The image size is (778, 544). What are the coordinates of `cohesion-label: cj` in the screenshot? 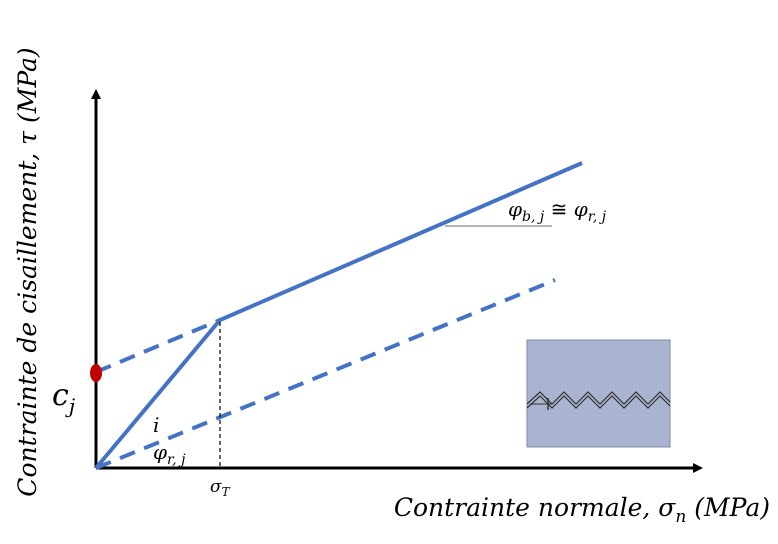 It's located at (63, 398).